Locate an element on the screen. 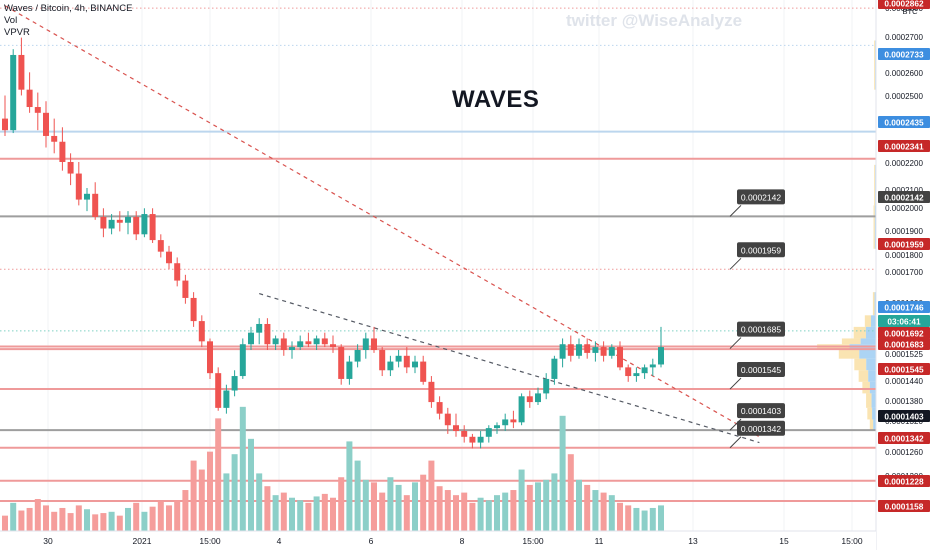 This screenshot has width=932, height=550. price-tag-label: 0.0001692 is located at coordinates (904, 334).